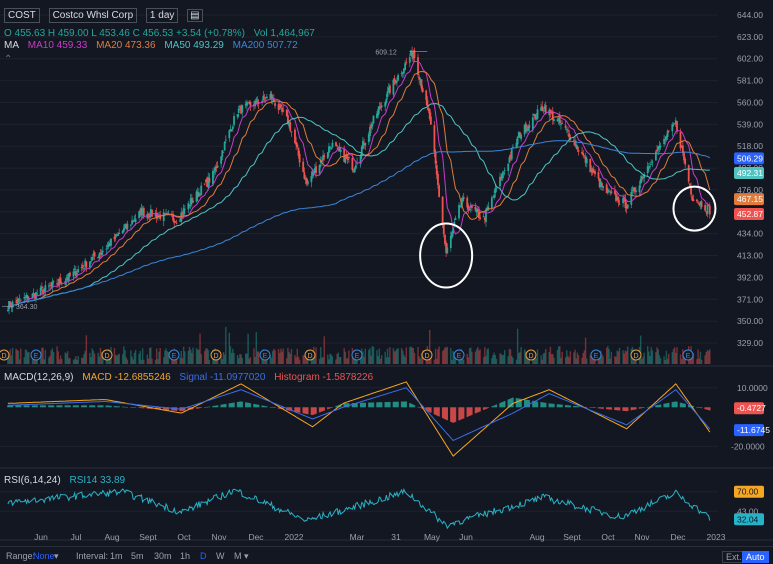 This screenshot has width=773, height=564. What do you see at coordinates (56, 556) in the screenshot?
I see `range-chevron-icon: ▾` at bounding box center [56, 556].